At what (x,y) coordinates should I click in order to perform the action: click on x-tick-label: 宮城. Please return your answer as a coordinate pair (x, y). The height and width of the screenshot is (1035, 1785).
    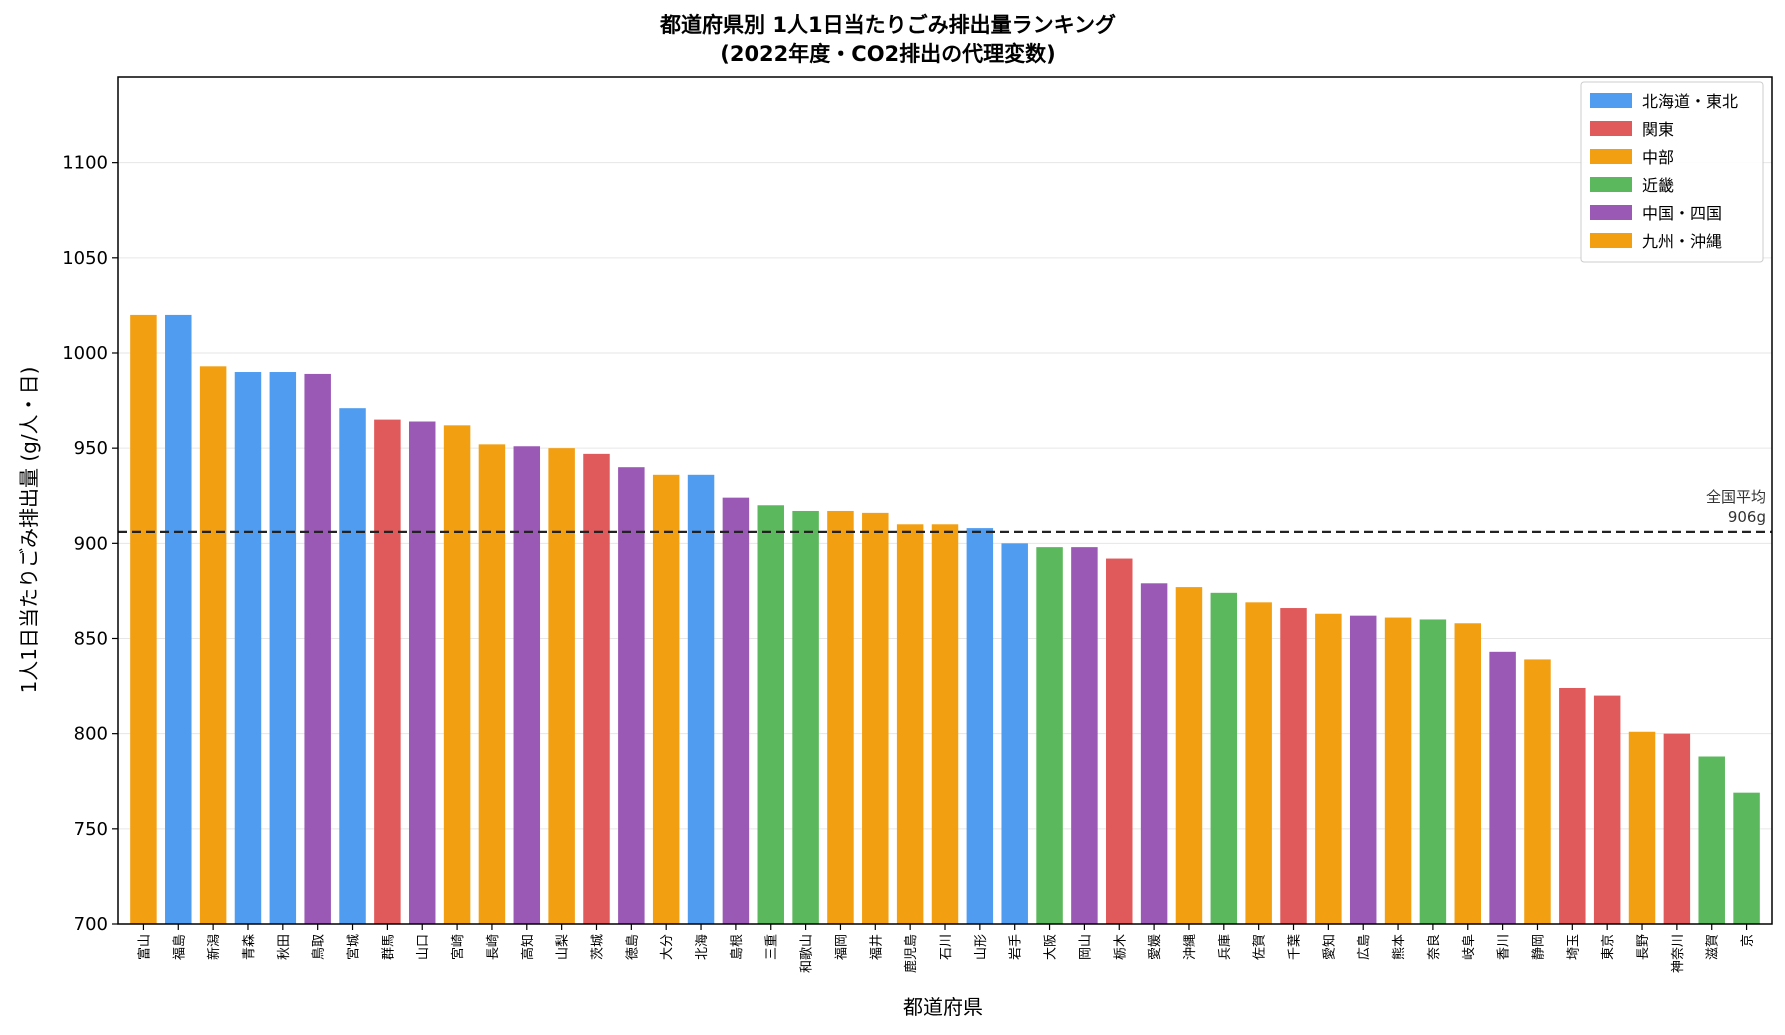
    Looking at the image, I should click on (354, 947).